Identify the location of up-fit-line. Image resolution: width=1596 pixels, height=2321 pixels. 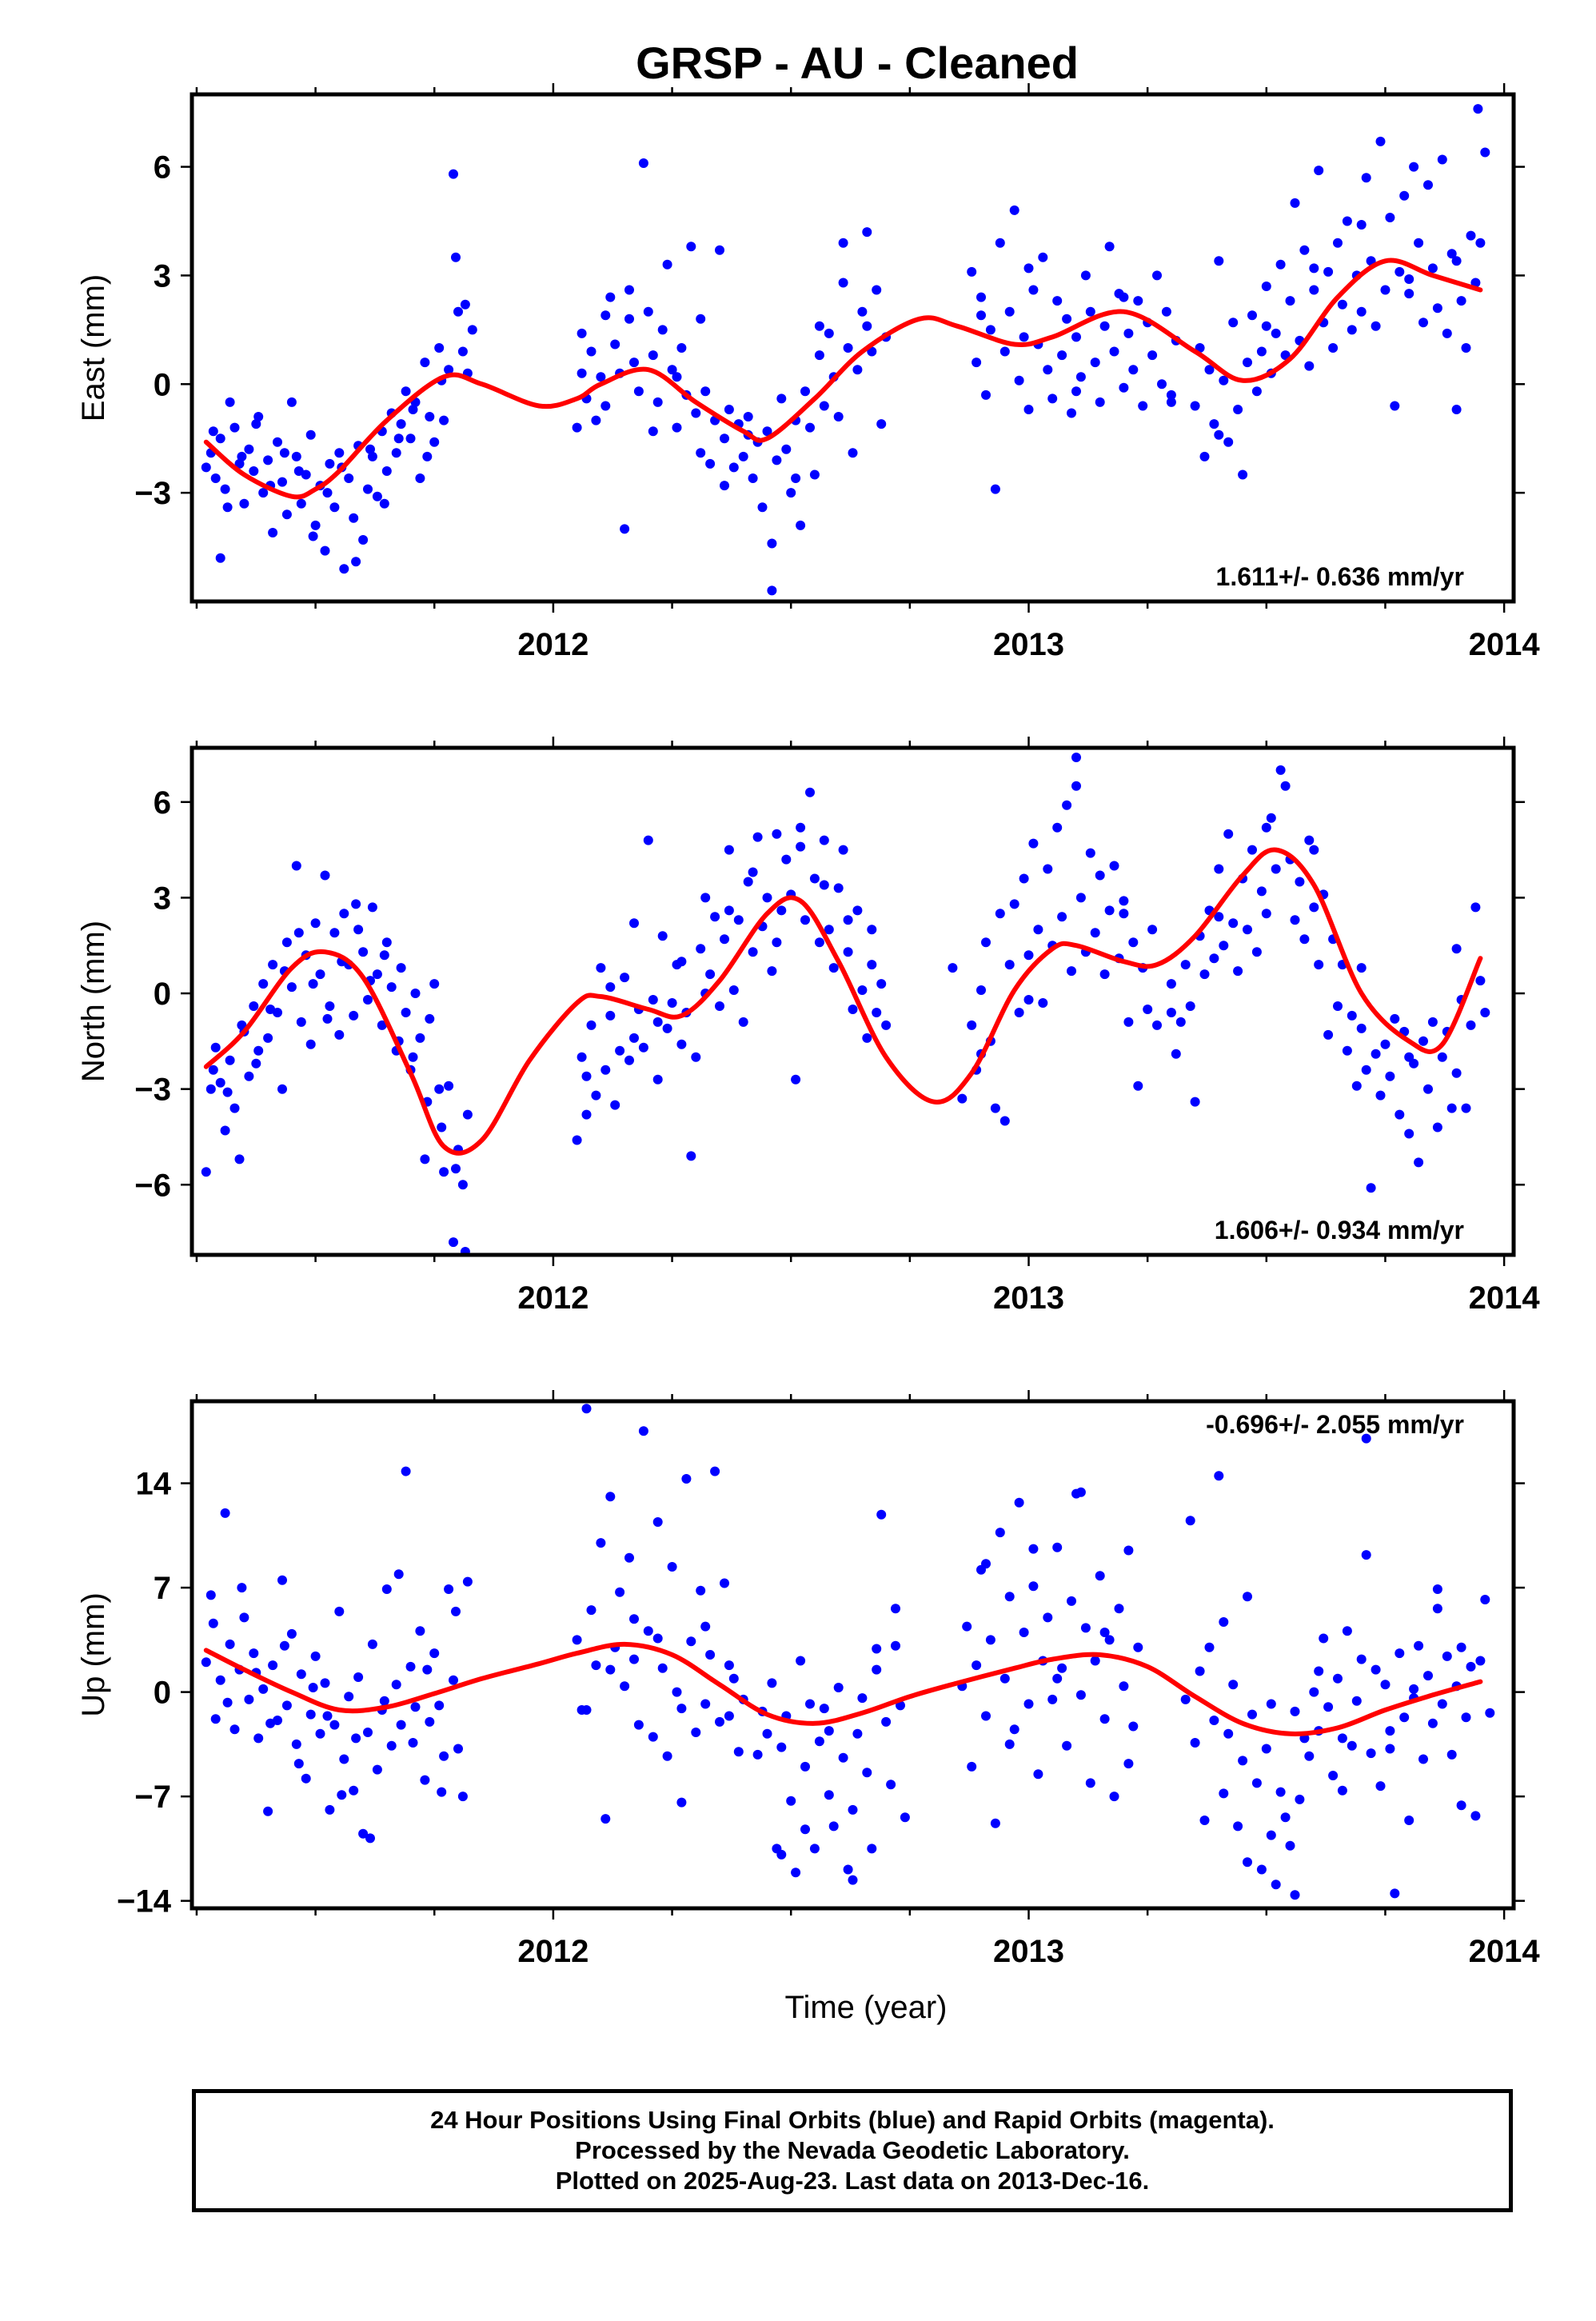
(843, 1688).